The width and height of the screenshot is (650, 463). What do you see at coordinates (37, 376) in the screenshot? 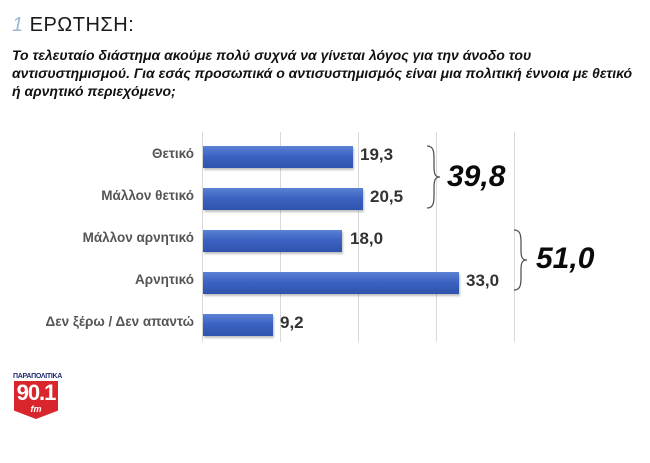
I see `logo-top-text: ΠΑΡΑΠΟΛΙΤΙΚΑ` at bounding box center [37, 376].